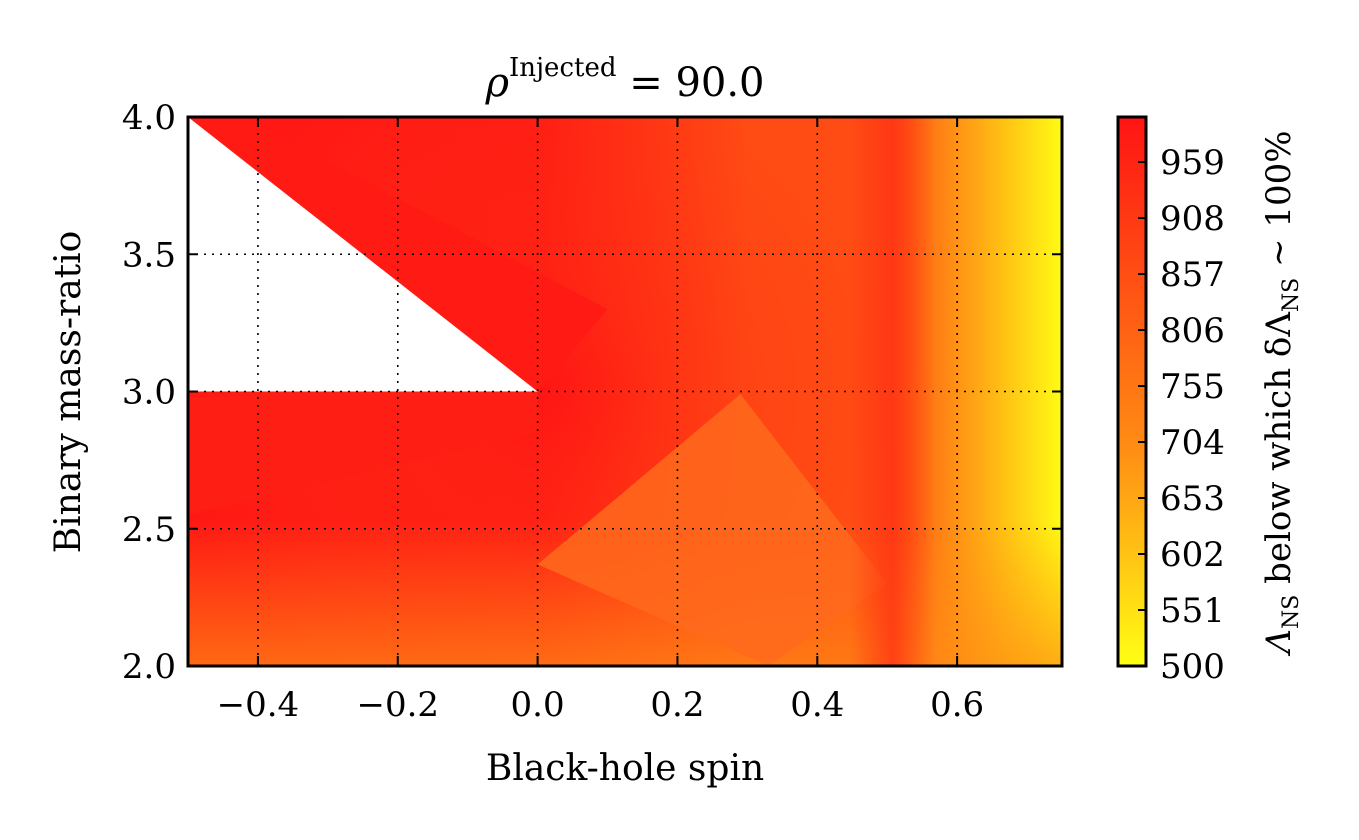 This screenshot has width=1359, height=840. What do you see at coordinates (149, 393) in the screenshot?
I see `y-tick-label: 3.0` at bounding box center [149, 393].